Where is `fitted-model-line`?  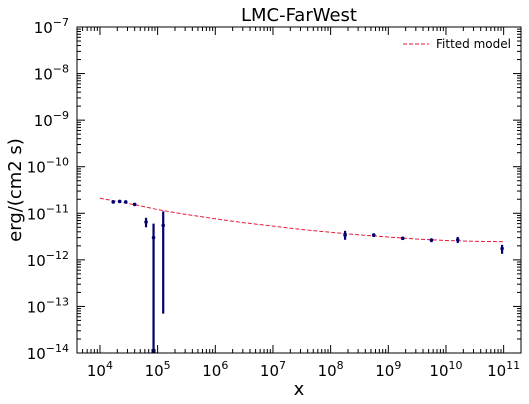
fitted-model-line is located at coordinates (301, 220).